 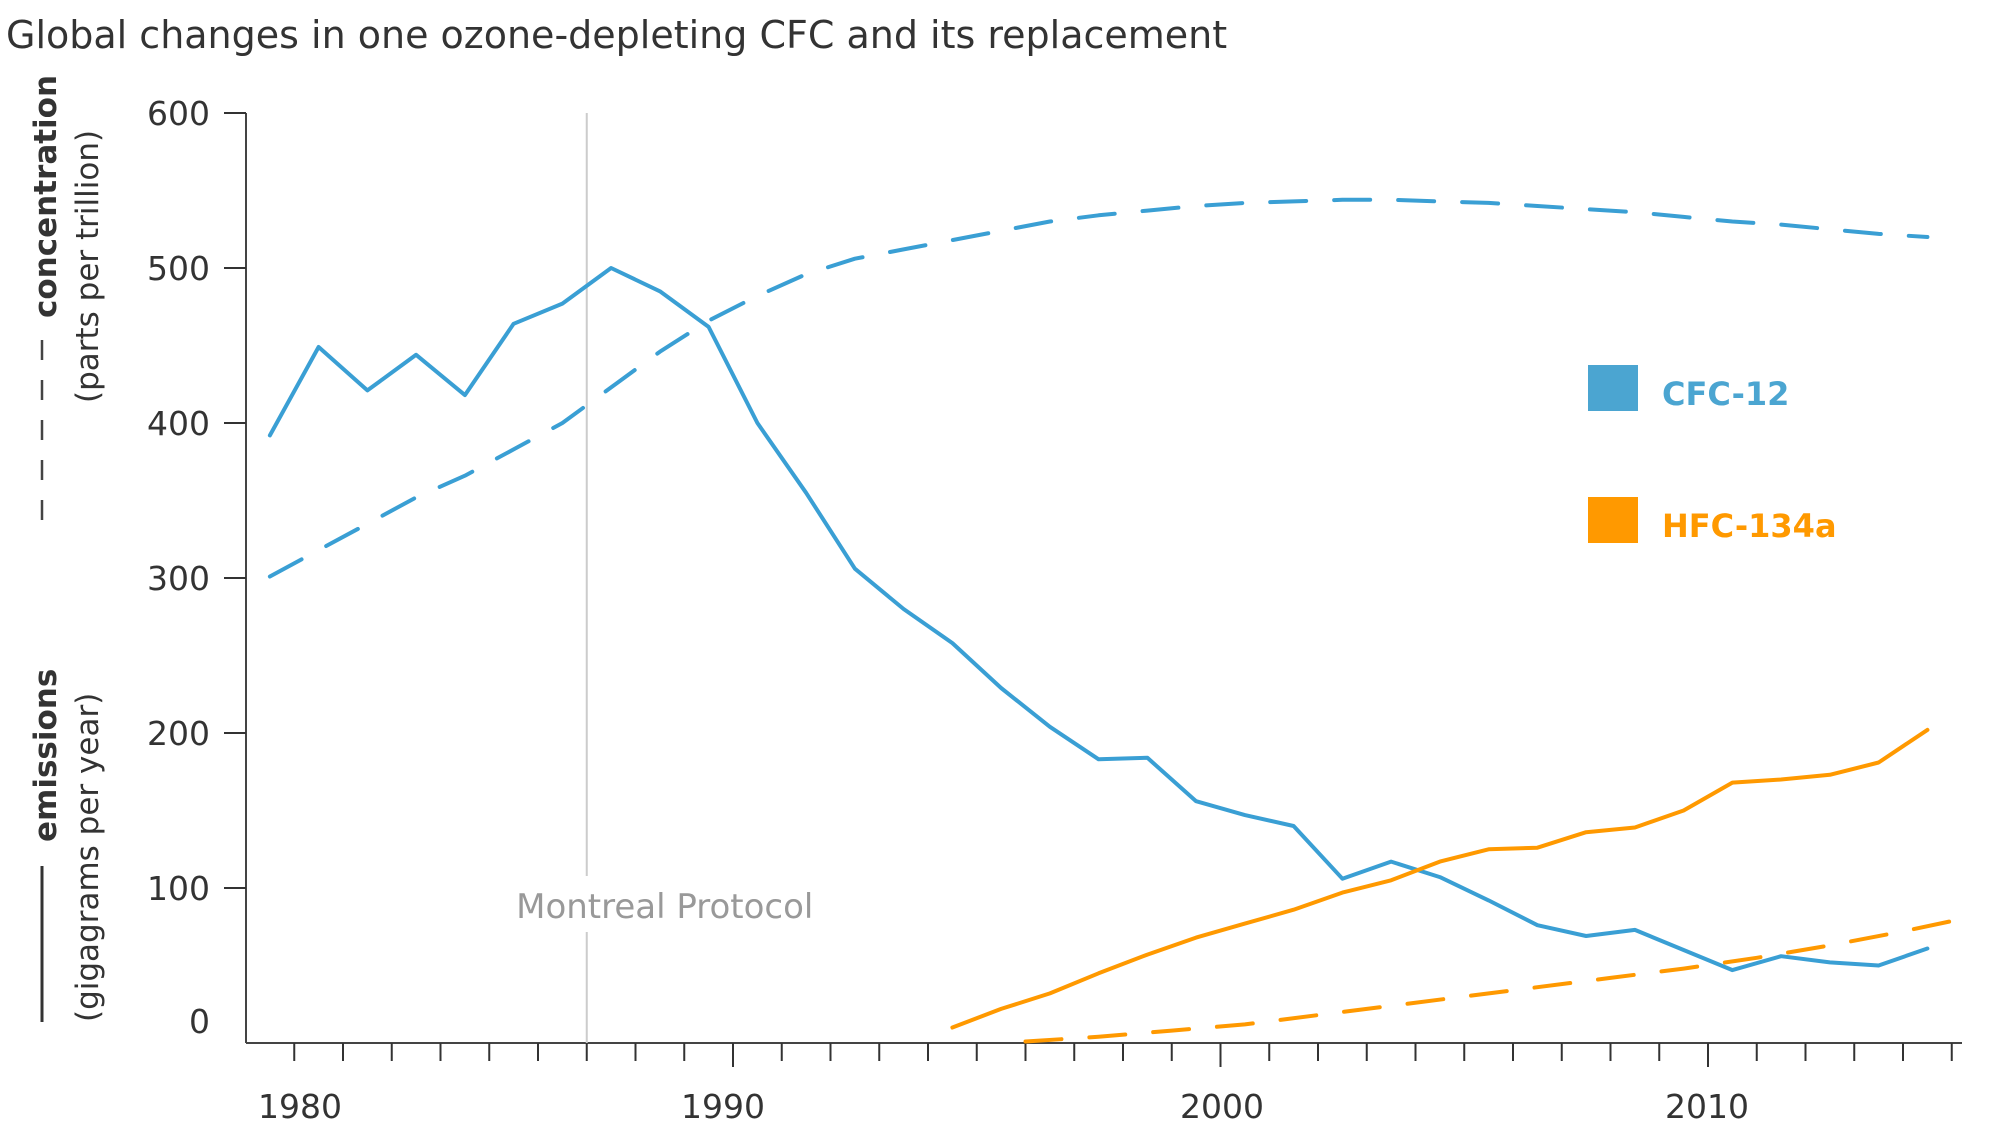 I want to click on y-axis: 0 100 200 300 400 500 600, so click(x=197, y=568).